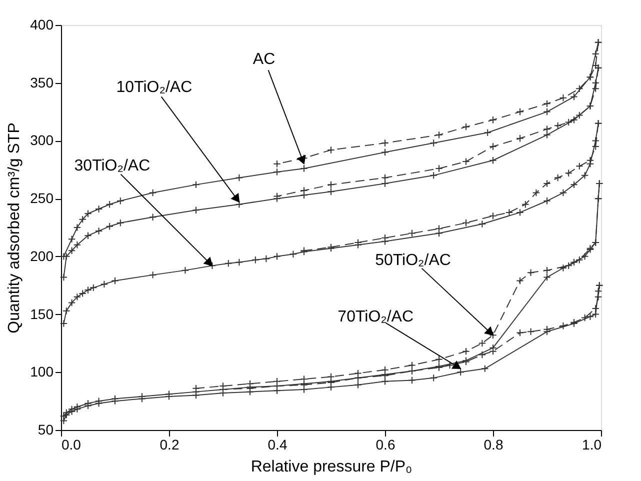  What do you see at coordinates (154, 87) in the screenshot?
I see `annotation: 10TiO₂/AC` at bounding box center [154, 87].